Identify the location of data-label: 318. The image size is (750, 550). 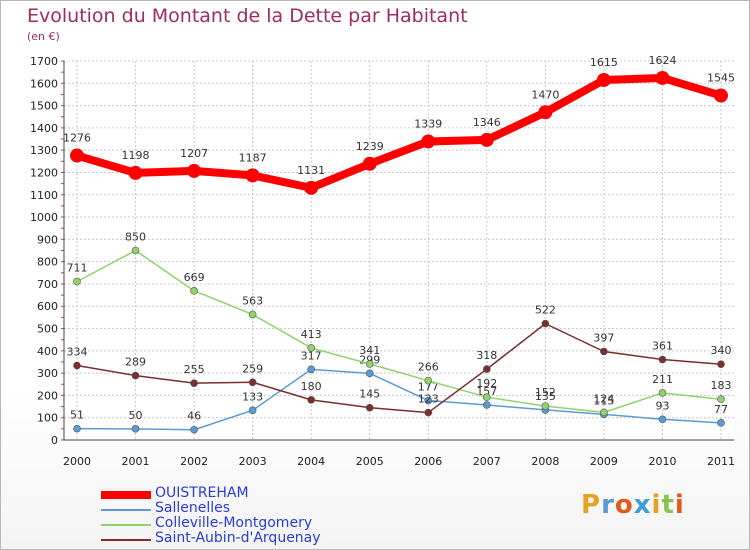
(486, 355).